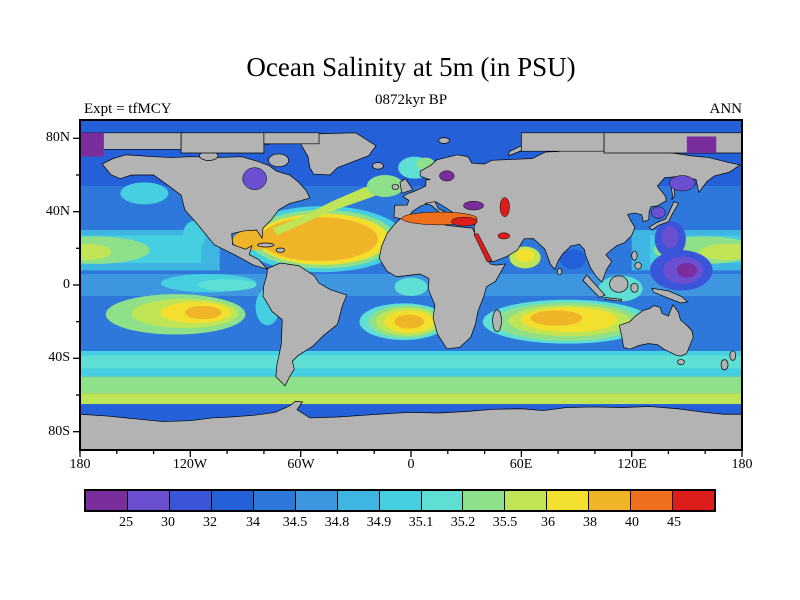 This screenshot has height=600, width=800. Describe the element at coordinates (447, 176) in the screenshot. I see `baltic-sea` at that location.